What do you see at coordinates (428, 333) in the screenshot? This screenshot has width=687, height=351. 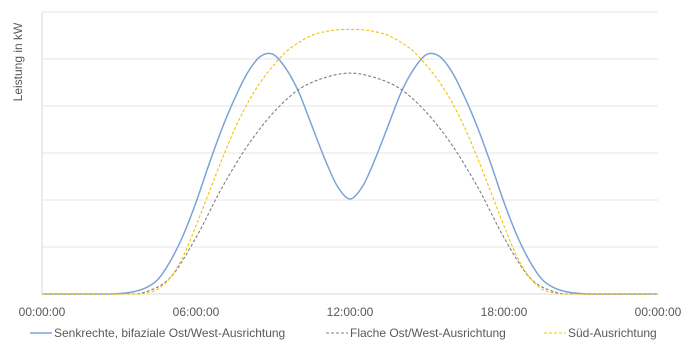 I see `legend-label: Flache Ost/West-Ausrichtung` at bounding box center [428, 333].